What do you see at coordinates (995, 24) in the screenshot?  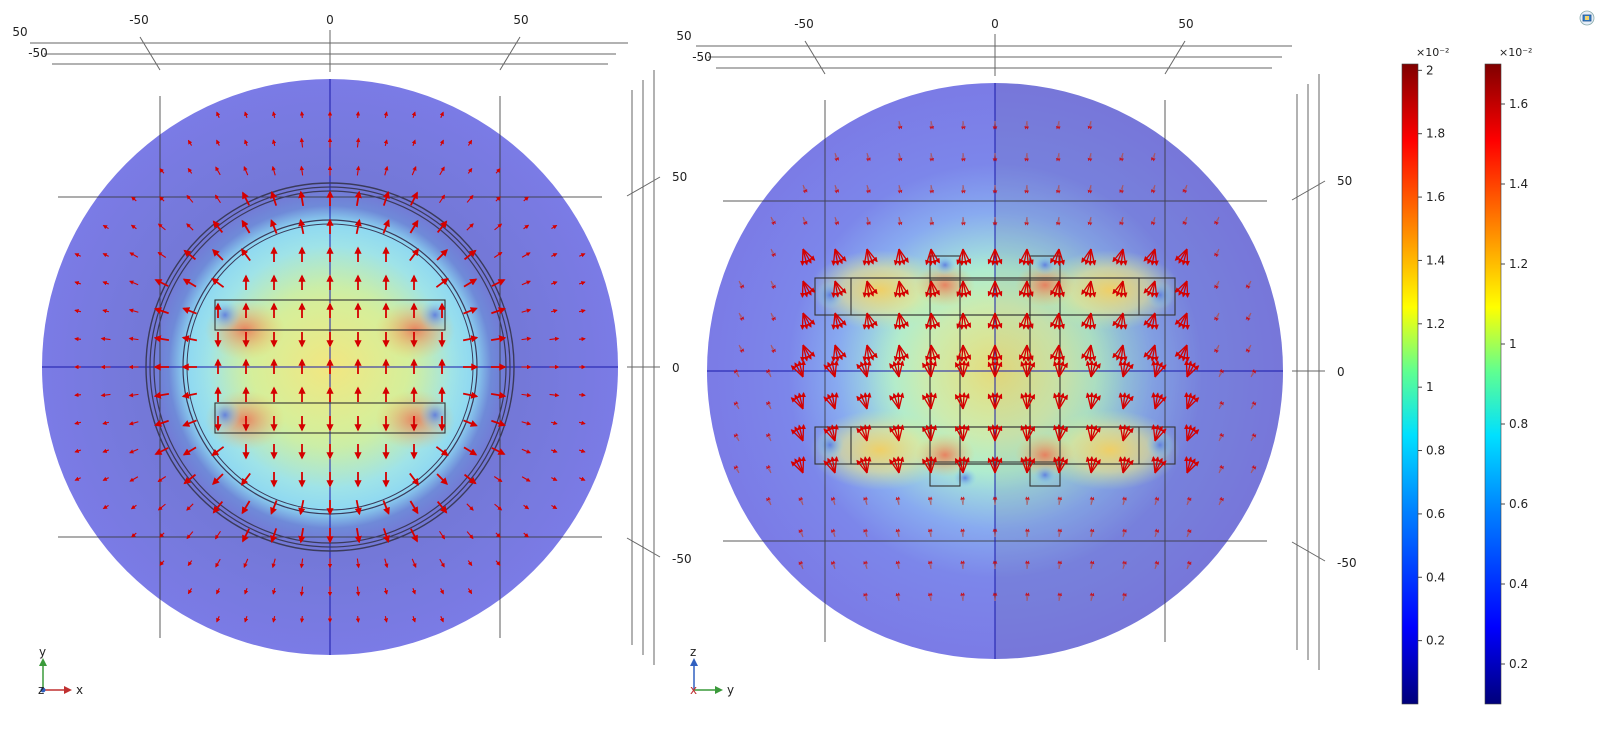 I see `right-top-tick: 0` at bounding box center [995, 24].